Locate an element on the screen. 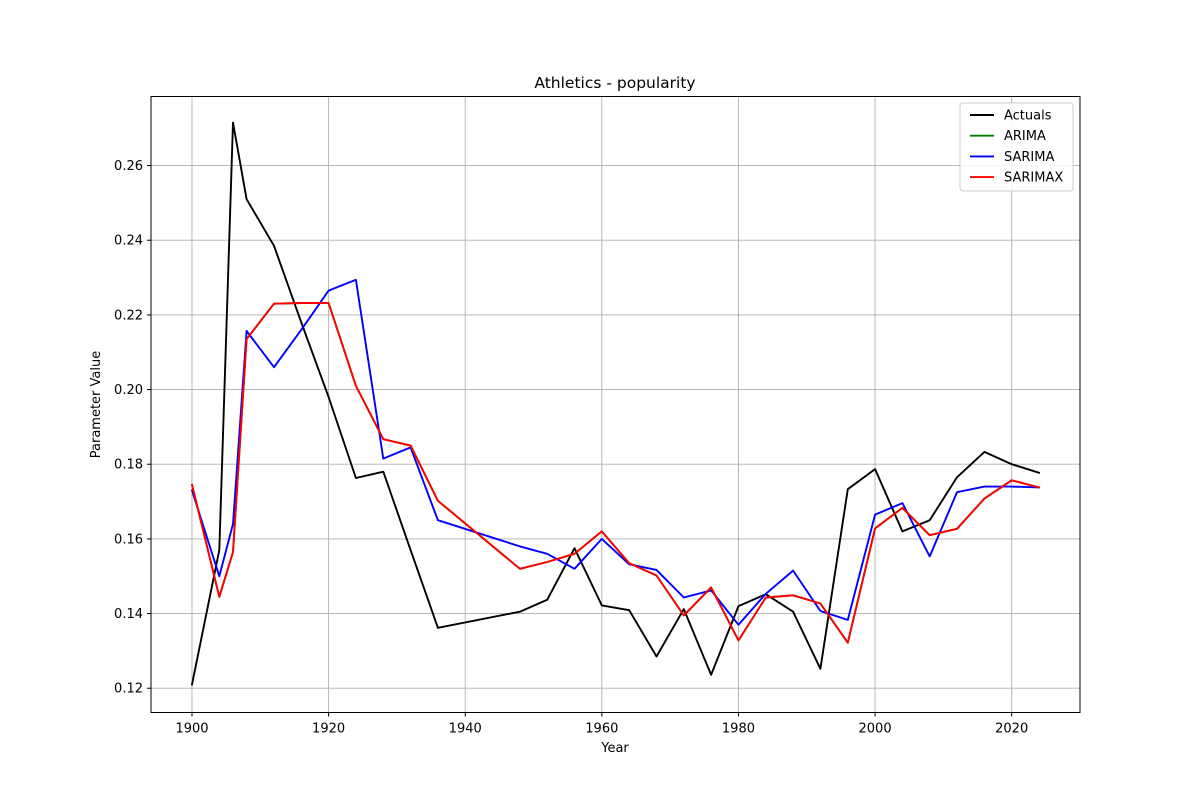 The width and height of the screenshot is (1200, 805). x-tick-label: 2000 is located at coordinates (875, 729).